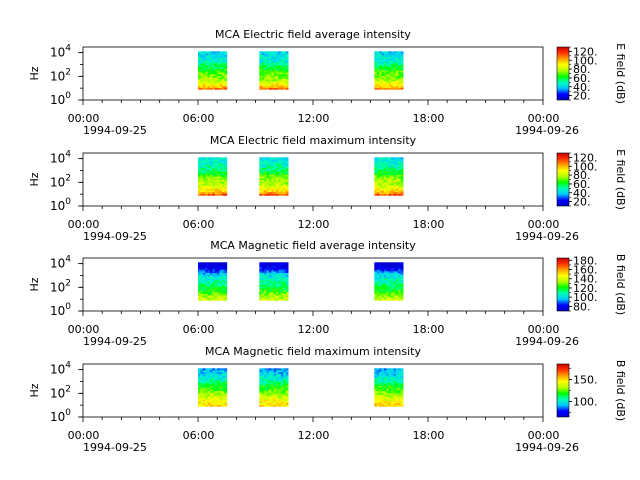 The height and width of the screenshot is (480, 640). I want to click on colorbar-tick-label: 100., so click(585, 60).